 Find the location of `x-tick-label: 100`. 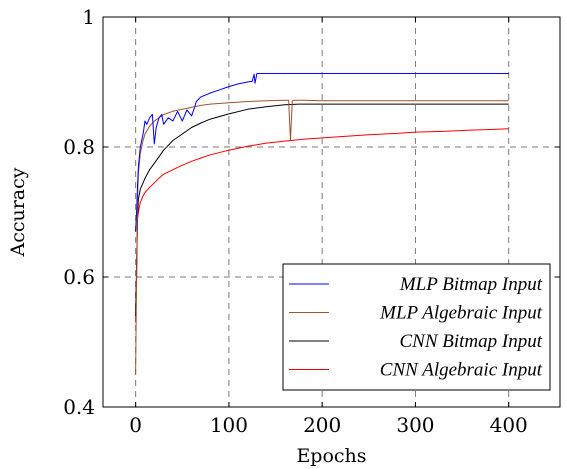

x-tick-label: 100 is located at coordinates (229, 425).